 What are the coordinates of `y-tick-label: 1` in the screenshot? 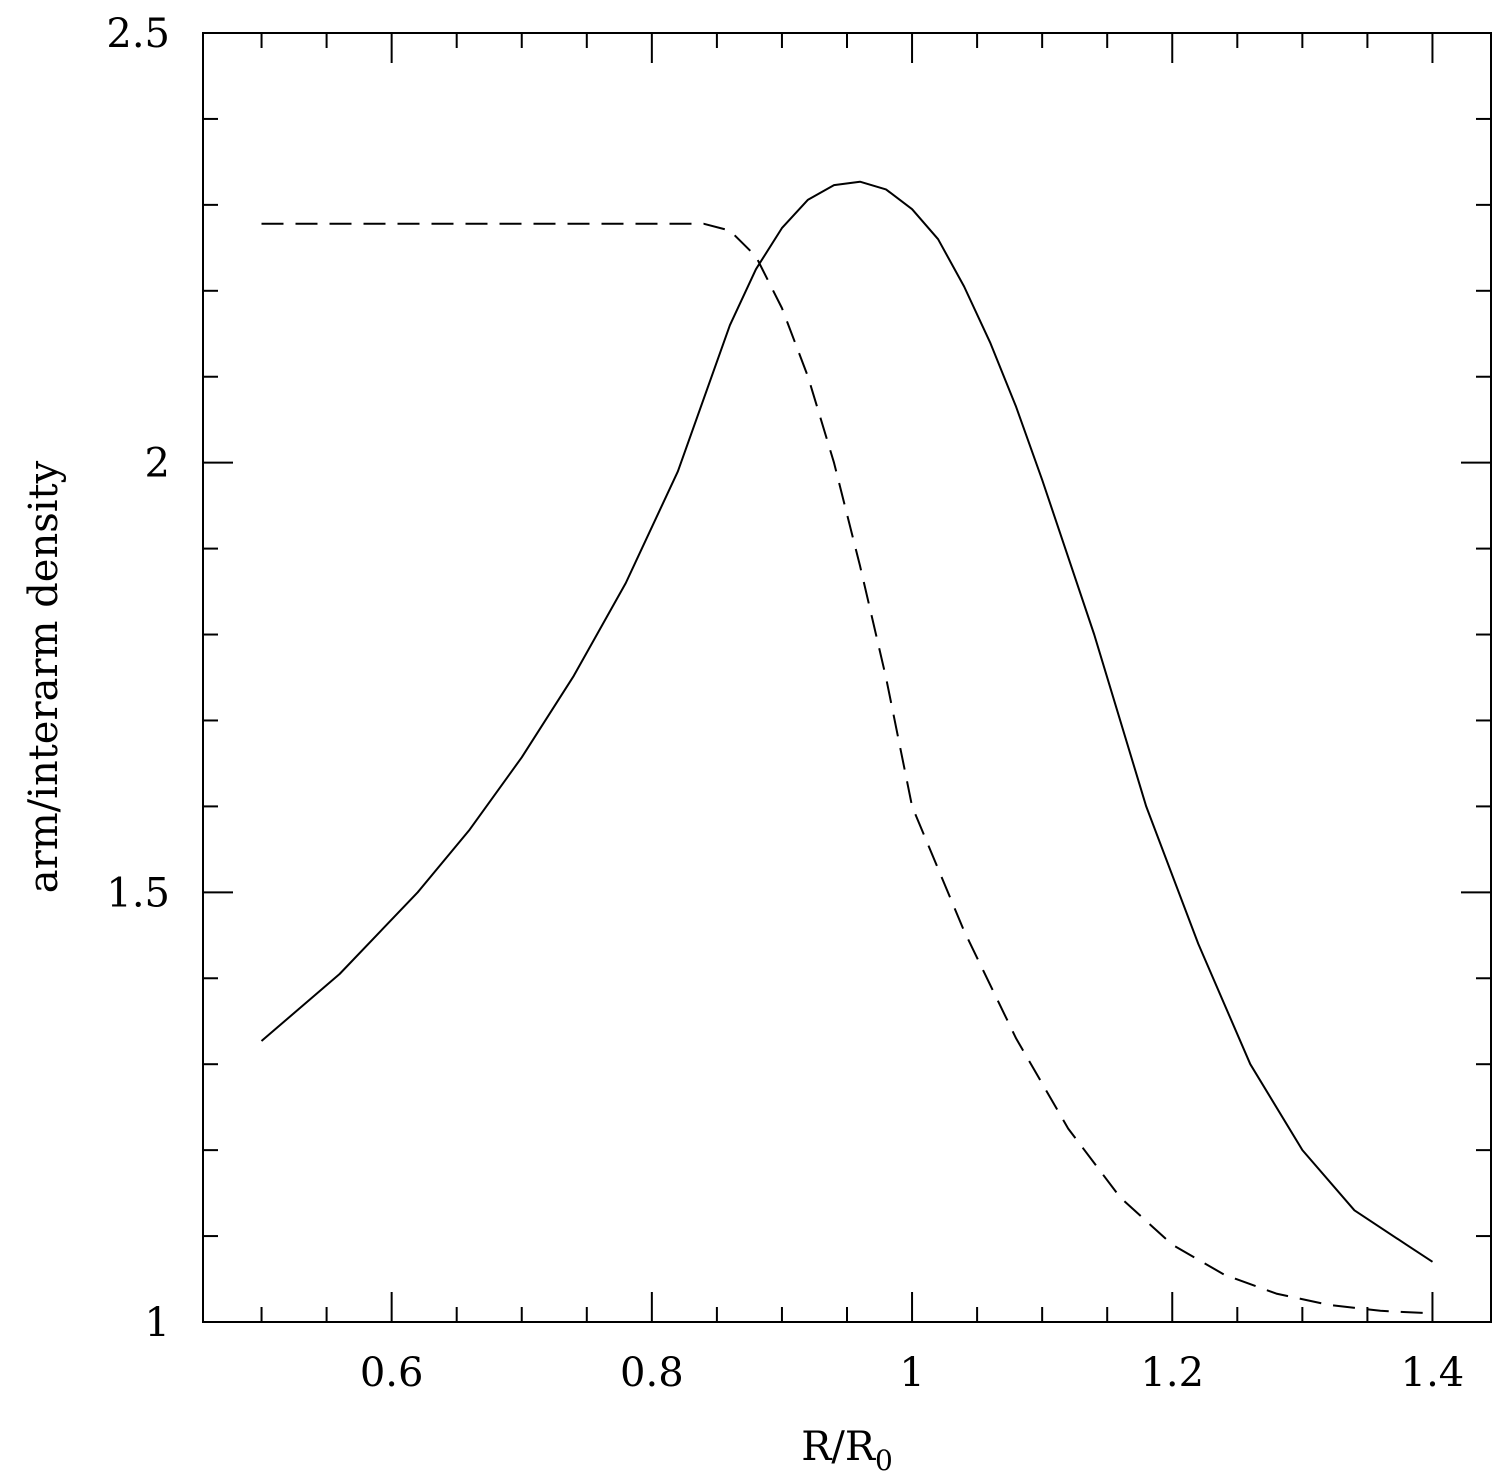 It's located at (157, 1323).